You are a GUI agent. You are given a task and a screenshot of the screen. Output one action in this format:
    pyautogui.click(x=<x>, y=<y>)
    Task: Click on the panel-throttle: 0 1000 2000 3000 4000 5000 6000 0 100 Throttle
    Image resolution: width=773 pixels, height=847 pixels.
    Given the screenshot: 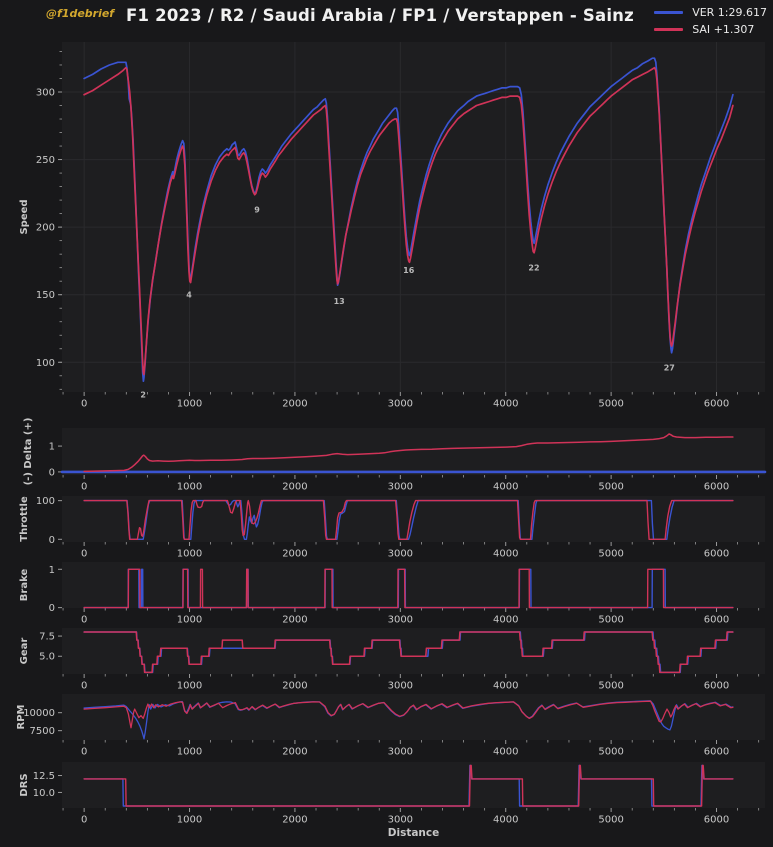 What is the action you would take?
    pyautogui.click(x=392, y=528)
    